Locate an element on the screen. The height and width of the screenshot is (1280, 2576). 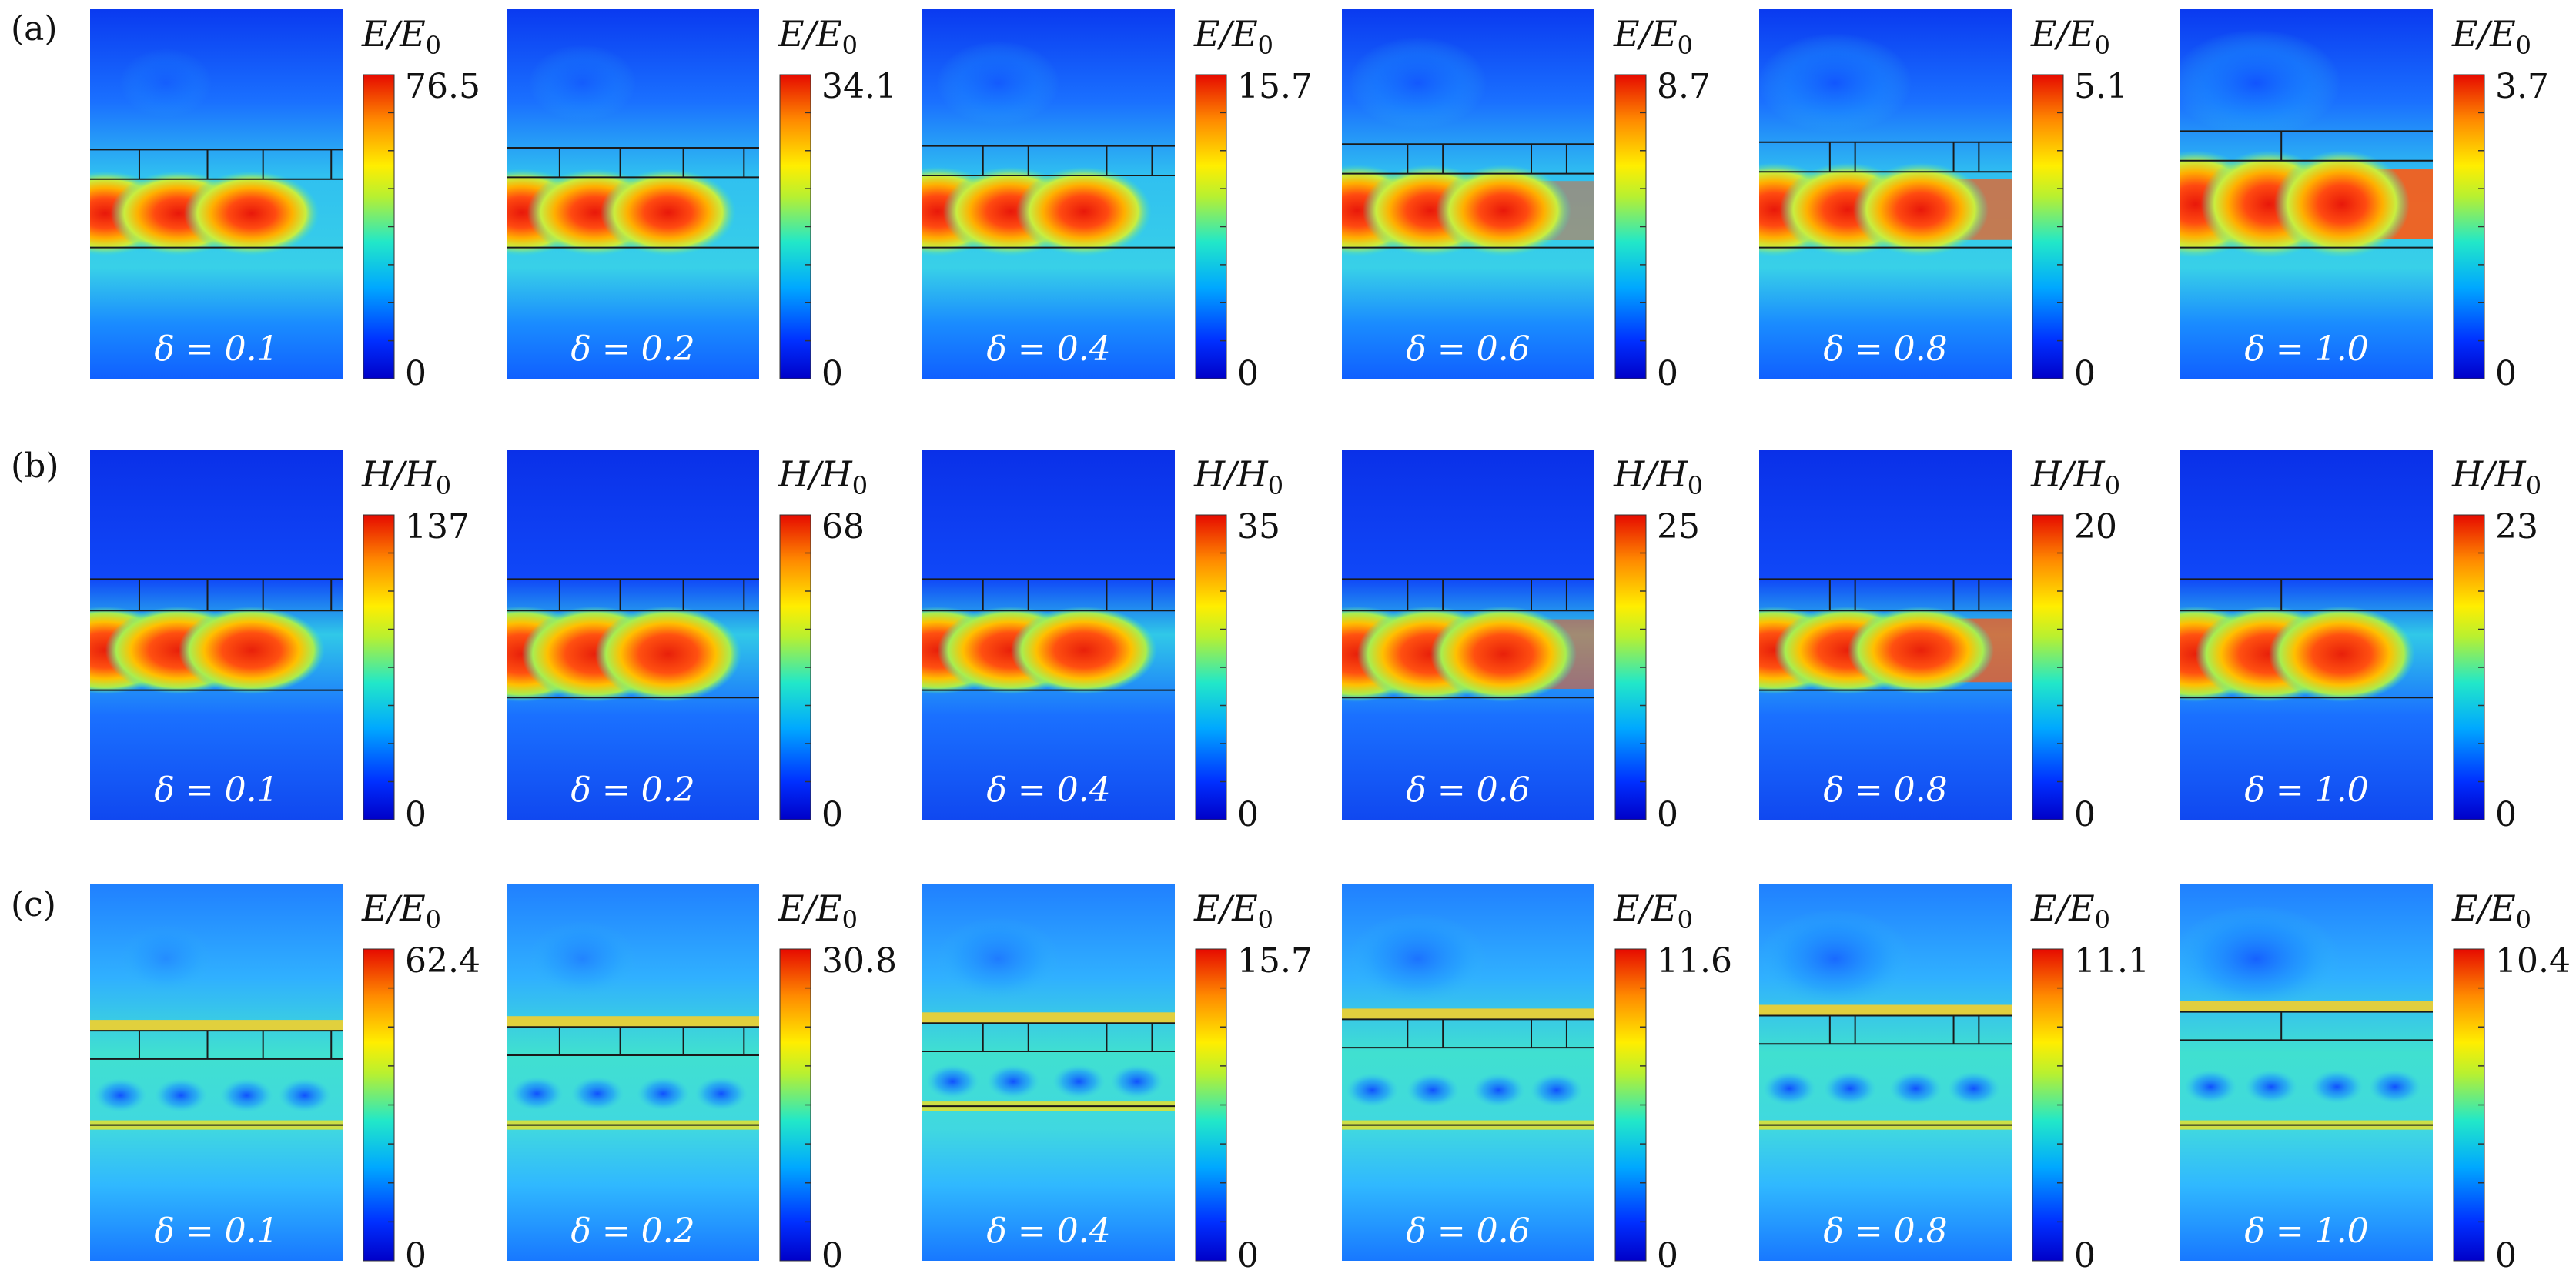
heatmap-panel: δ = 0.4 15.7 0 E/E0 is located at coordinates (1118, 201).